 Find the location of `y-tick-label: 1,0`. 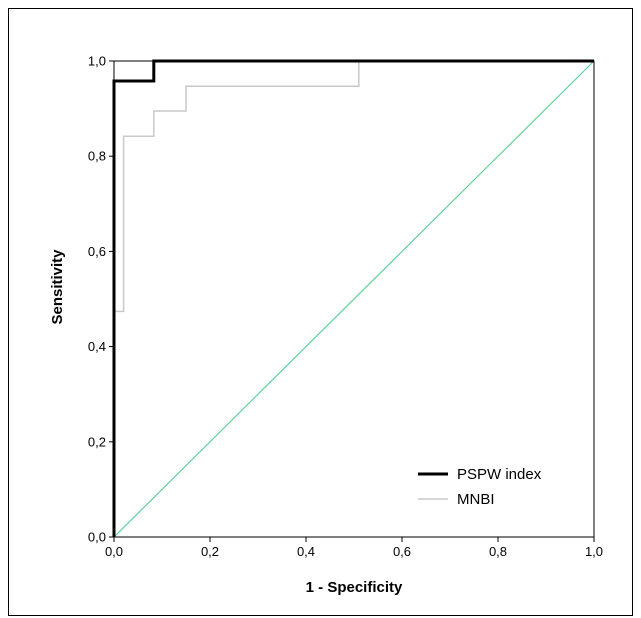

y-tick-label: 1,0 is located at coordinates (97, 61).